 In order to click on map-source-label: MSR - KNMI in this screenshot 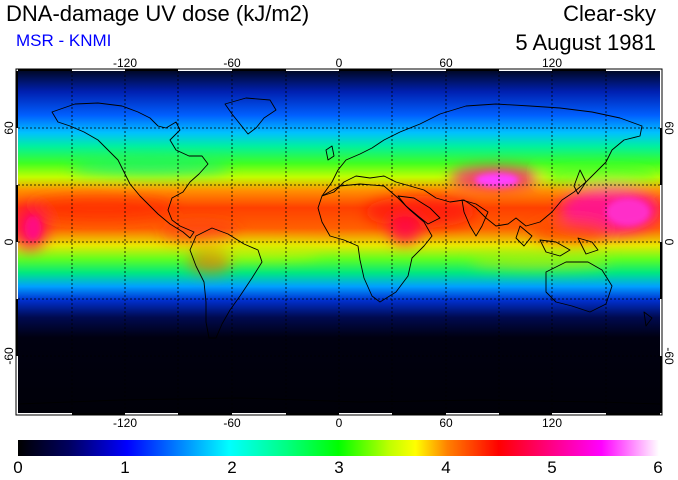, I will do `click(64, 40)`.